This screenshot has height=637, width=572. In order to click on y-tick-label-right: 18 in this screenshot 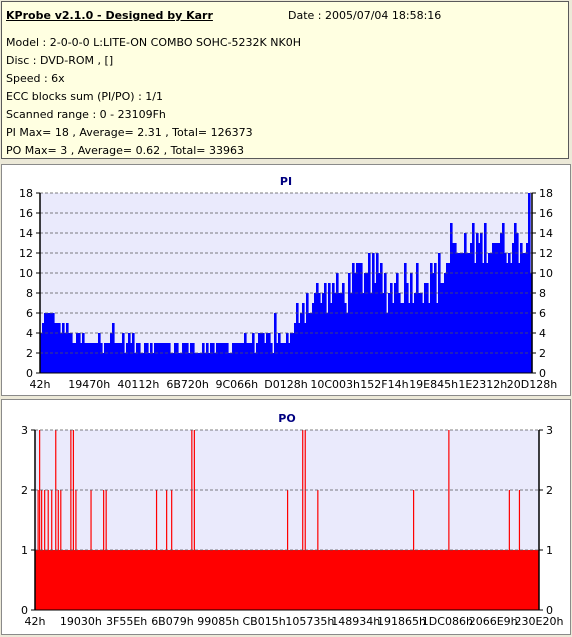, I will do `click(546, 193)`.